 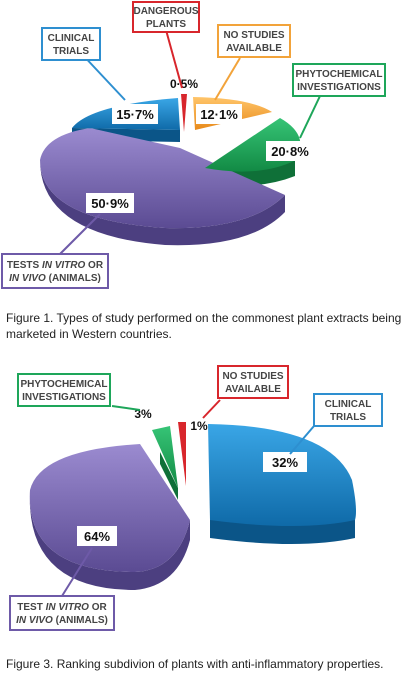 I want to click on callout3-tests-line2: IN VIVO (ANIMALS), so click(x=62, y=620).